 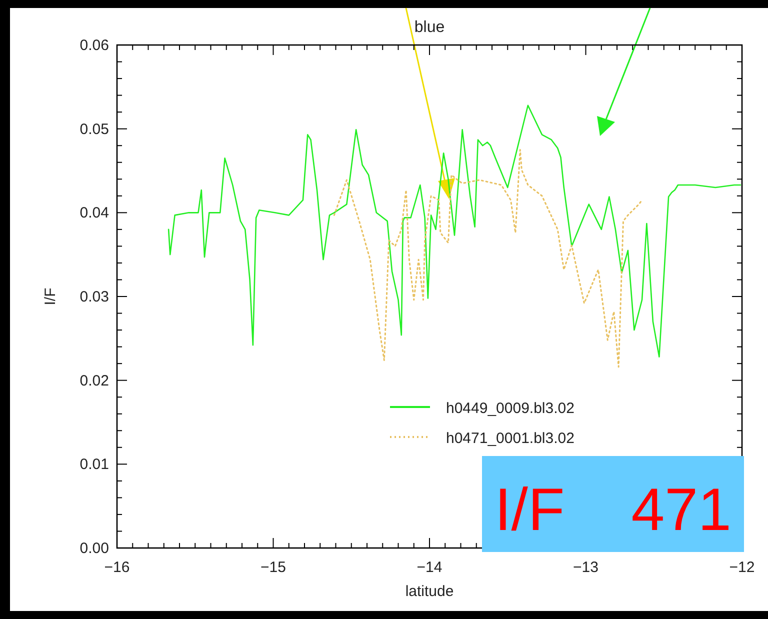 I want to click on y-tick-label: 0.03, so click(x=94, y=297).